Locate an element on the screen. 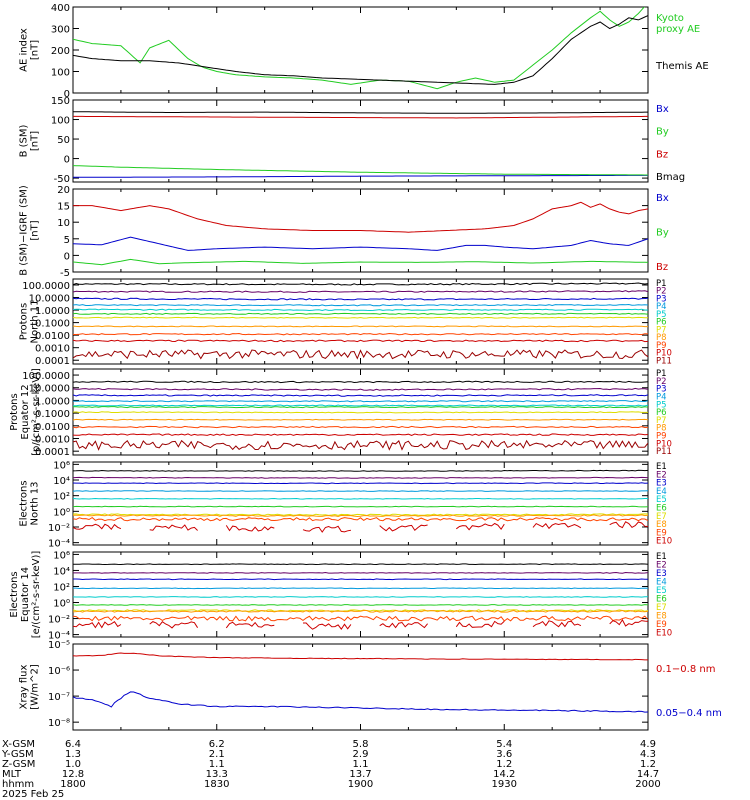 Image resolution: width=750 pixels, height=800 pixels. y-tick-label: 10⁻⁵ is located at coordinates (59, 645).